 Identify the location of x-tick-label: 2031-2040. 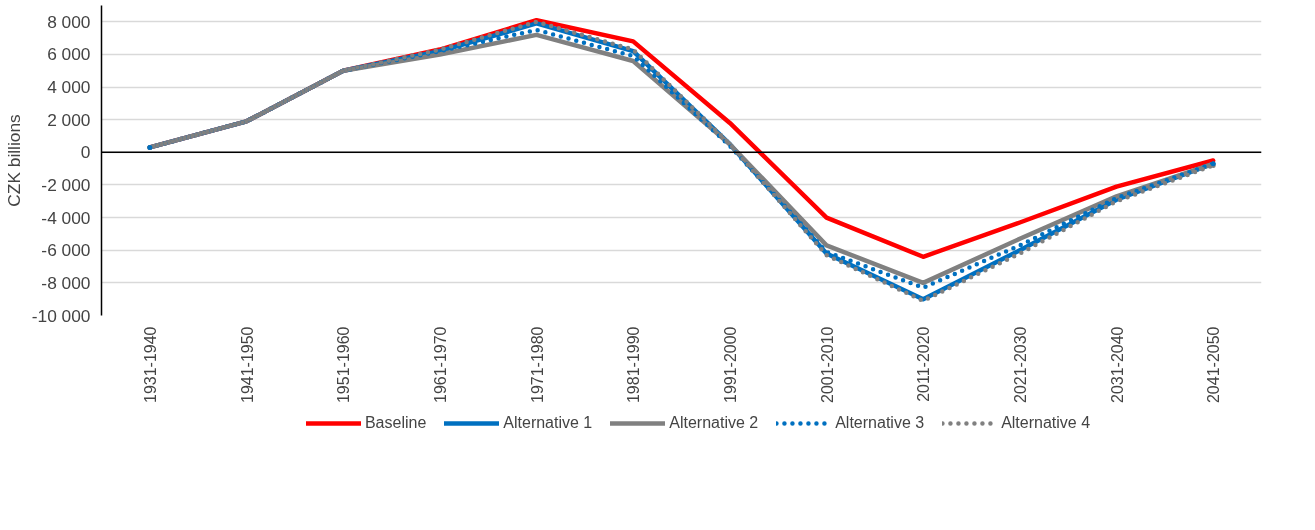
(1117, 365).